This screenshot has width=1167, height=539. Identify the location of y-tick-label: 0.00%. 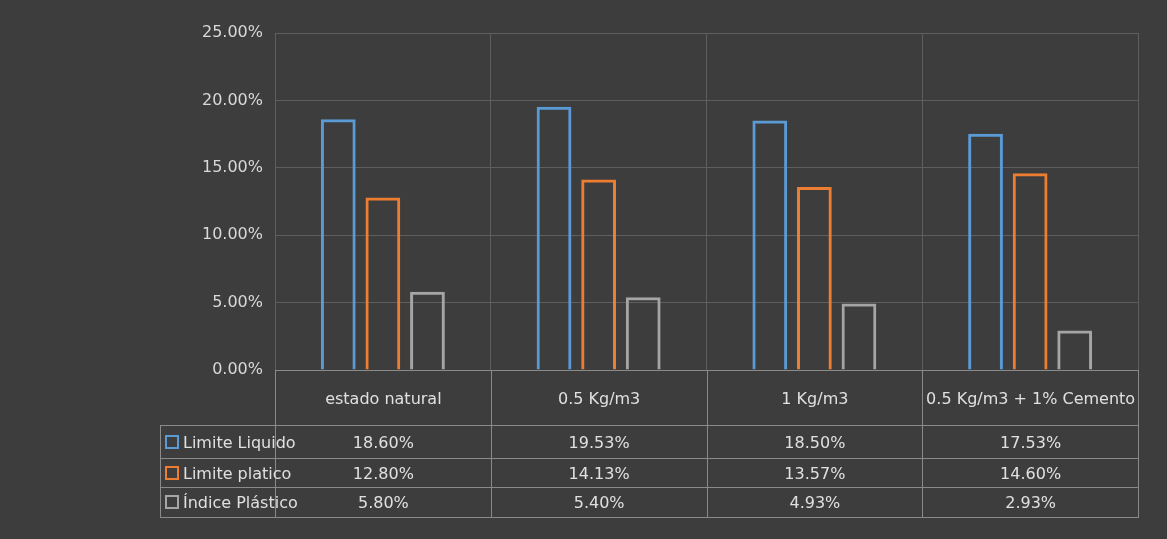
(237, 369).